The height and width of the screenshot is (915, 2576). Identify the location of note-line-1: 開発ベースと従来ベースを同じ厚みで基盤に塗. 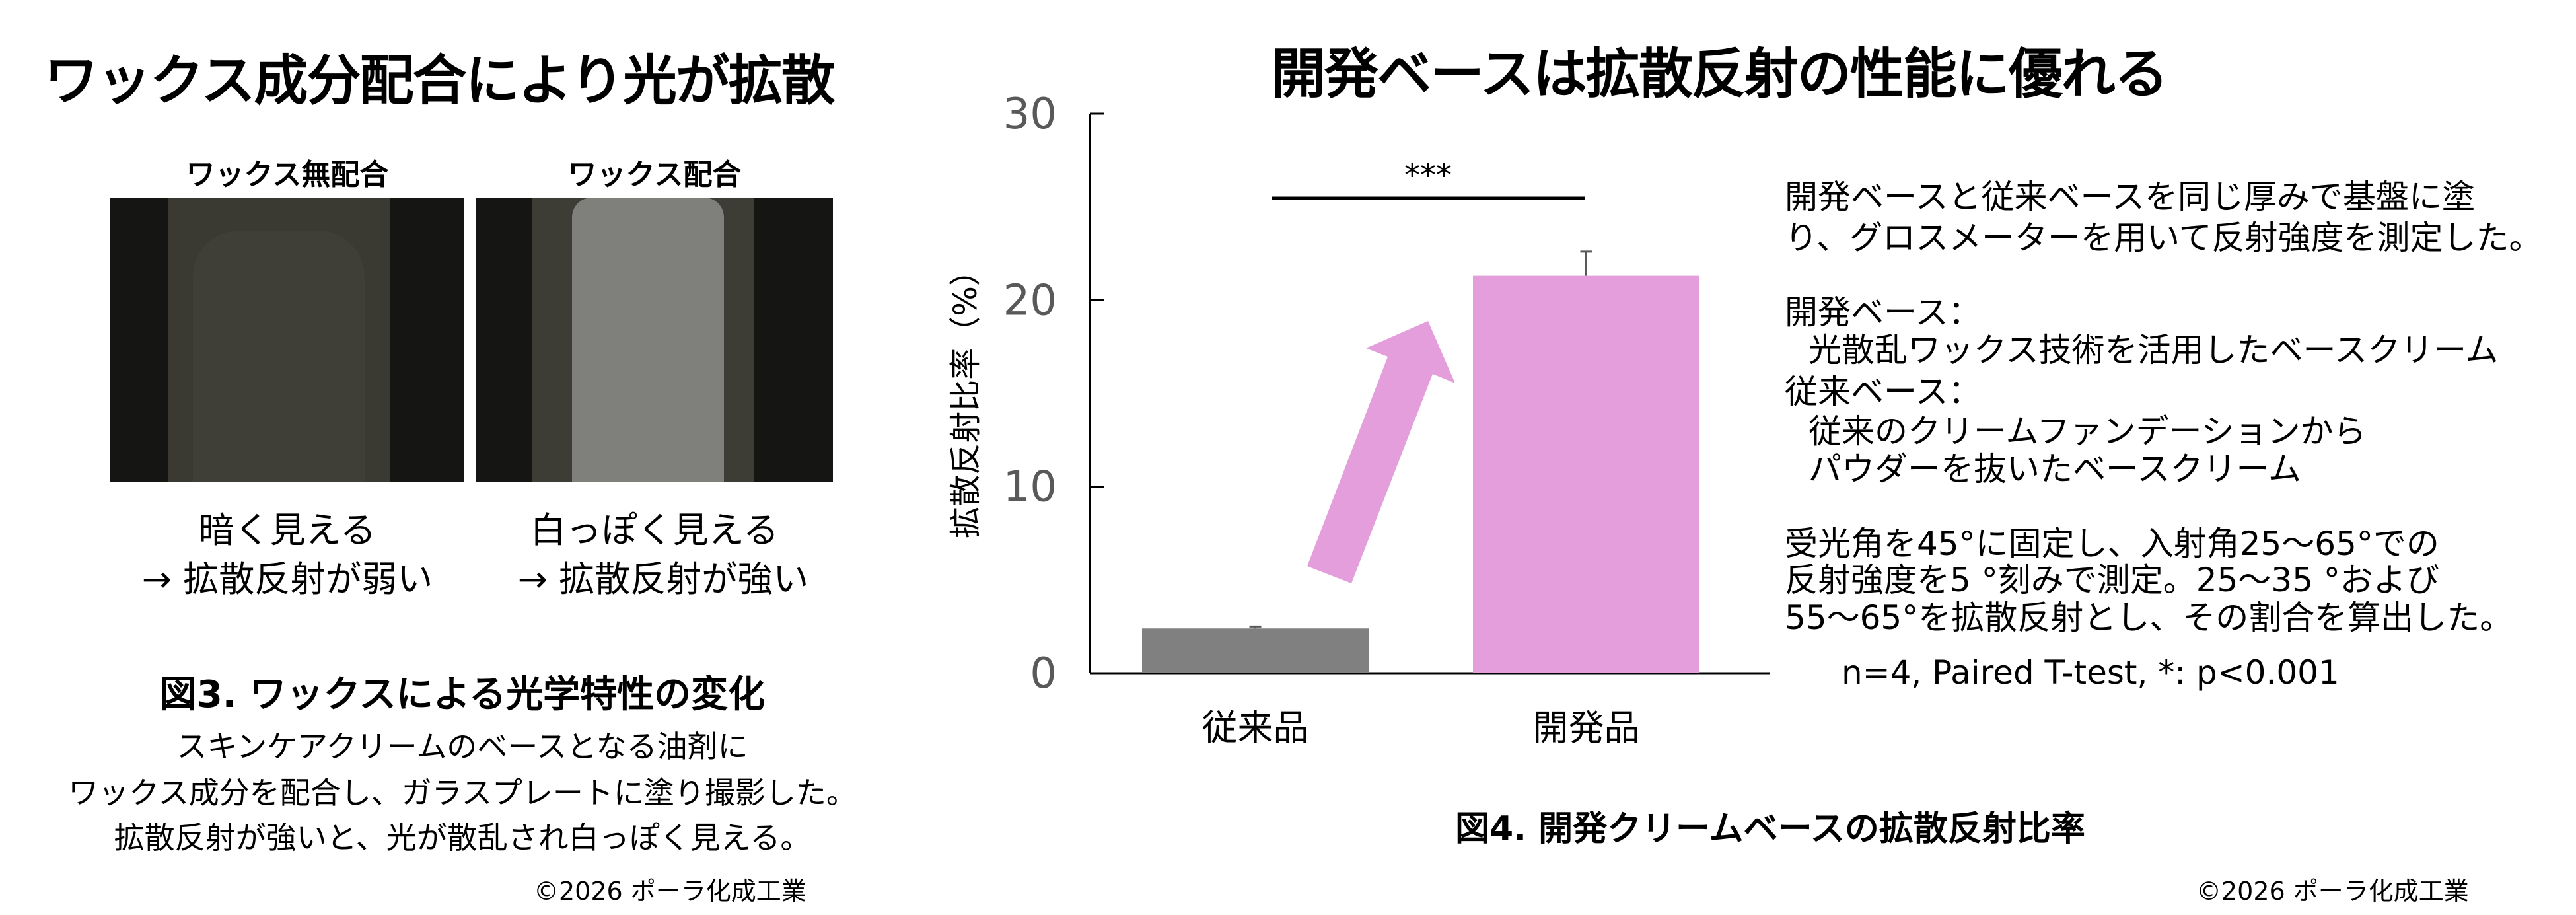
(2130, 197).